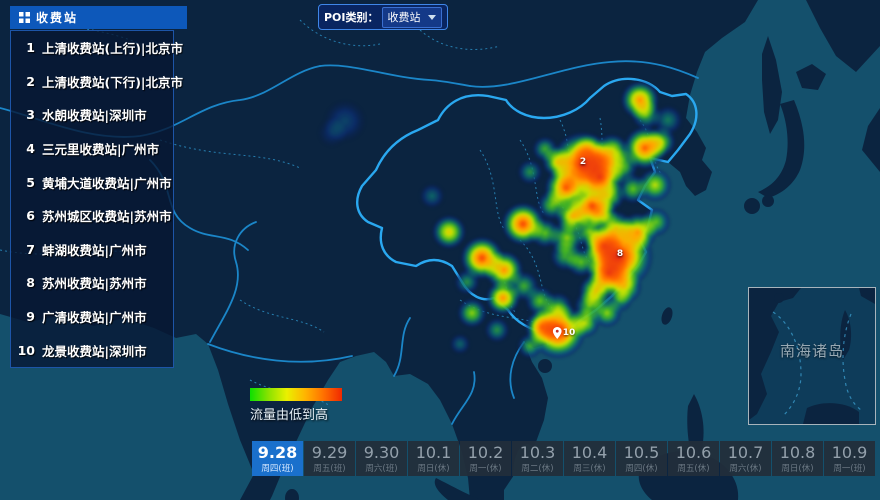 The height and width of the screenshot is (500, 880). I want to click on date-cell-10.5: 10.5 周四(休), so click(641, 458).